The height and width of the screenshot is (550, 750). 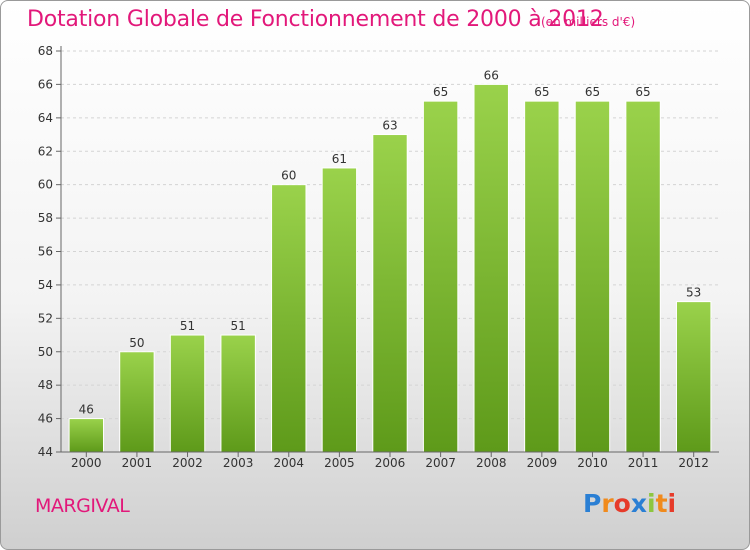 What do you see at coordinates (187, 393) in the screenshot?
I see `bar-2002` at bounding box center [187, 393].